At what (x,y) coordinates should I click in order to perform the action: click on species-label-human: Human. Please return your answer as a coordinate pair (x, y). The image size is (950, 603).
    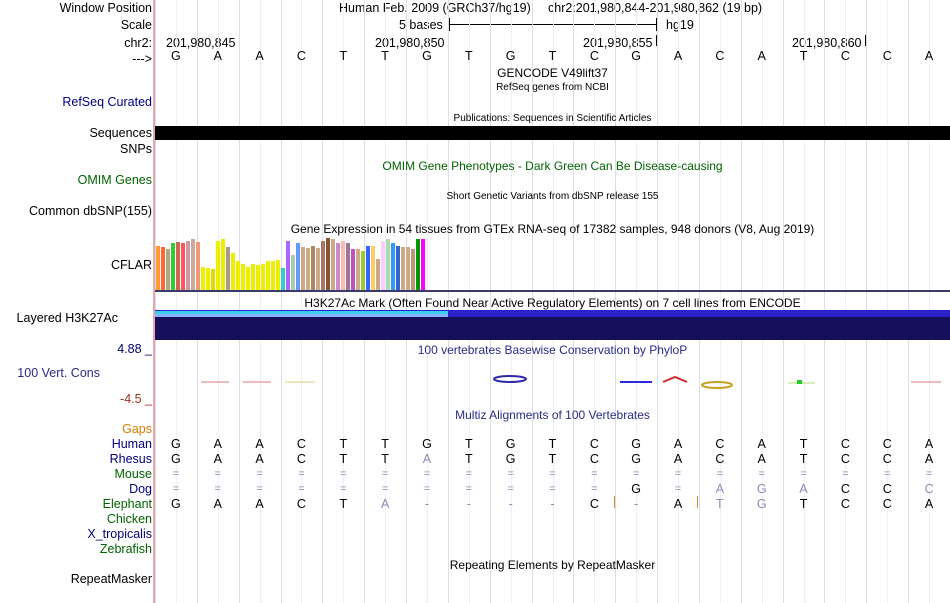
    Looking at the image, I should click on (131, 444).